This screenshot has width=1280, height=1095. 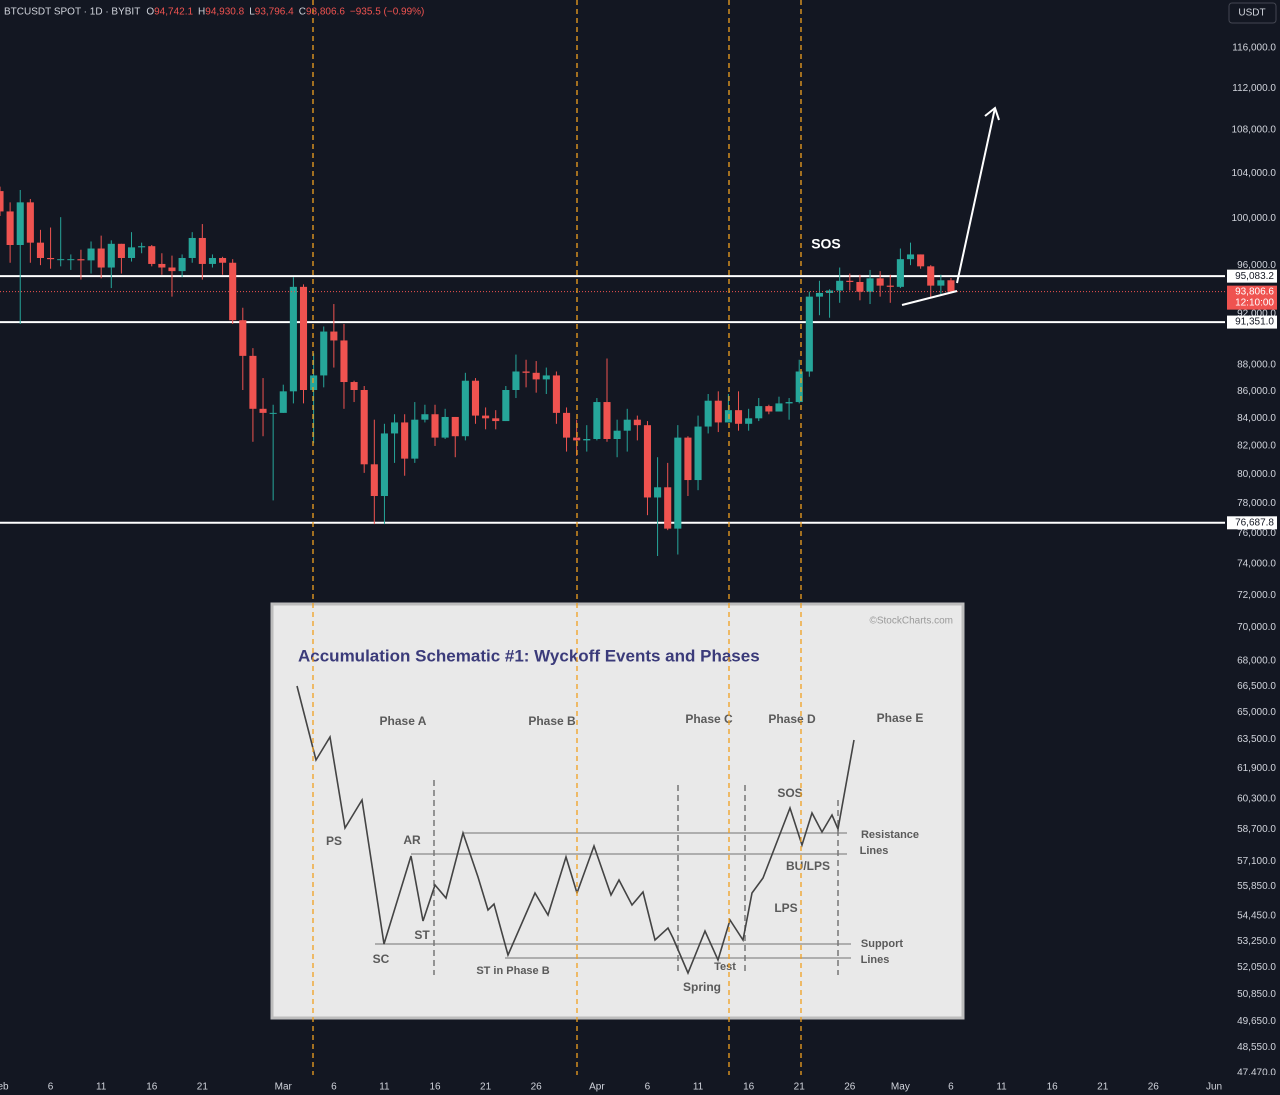 I want to click on support-label: Support, so click(x=882, y=944).